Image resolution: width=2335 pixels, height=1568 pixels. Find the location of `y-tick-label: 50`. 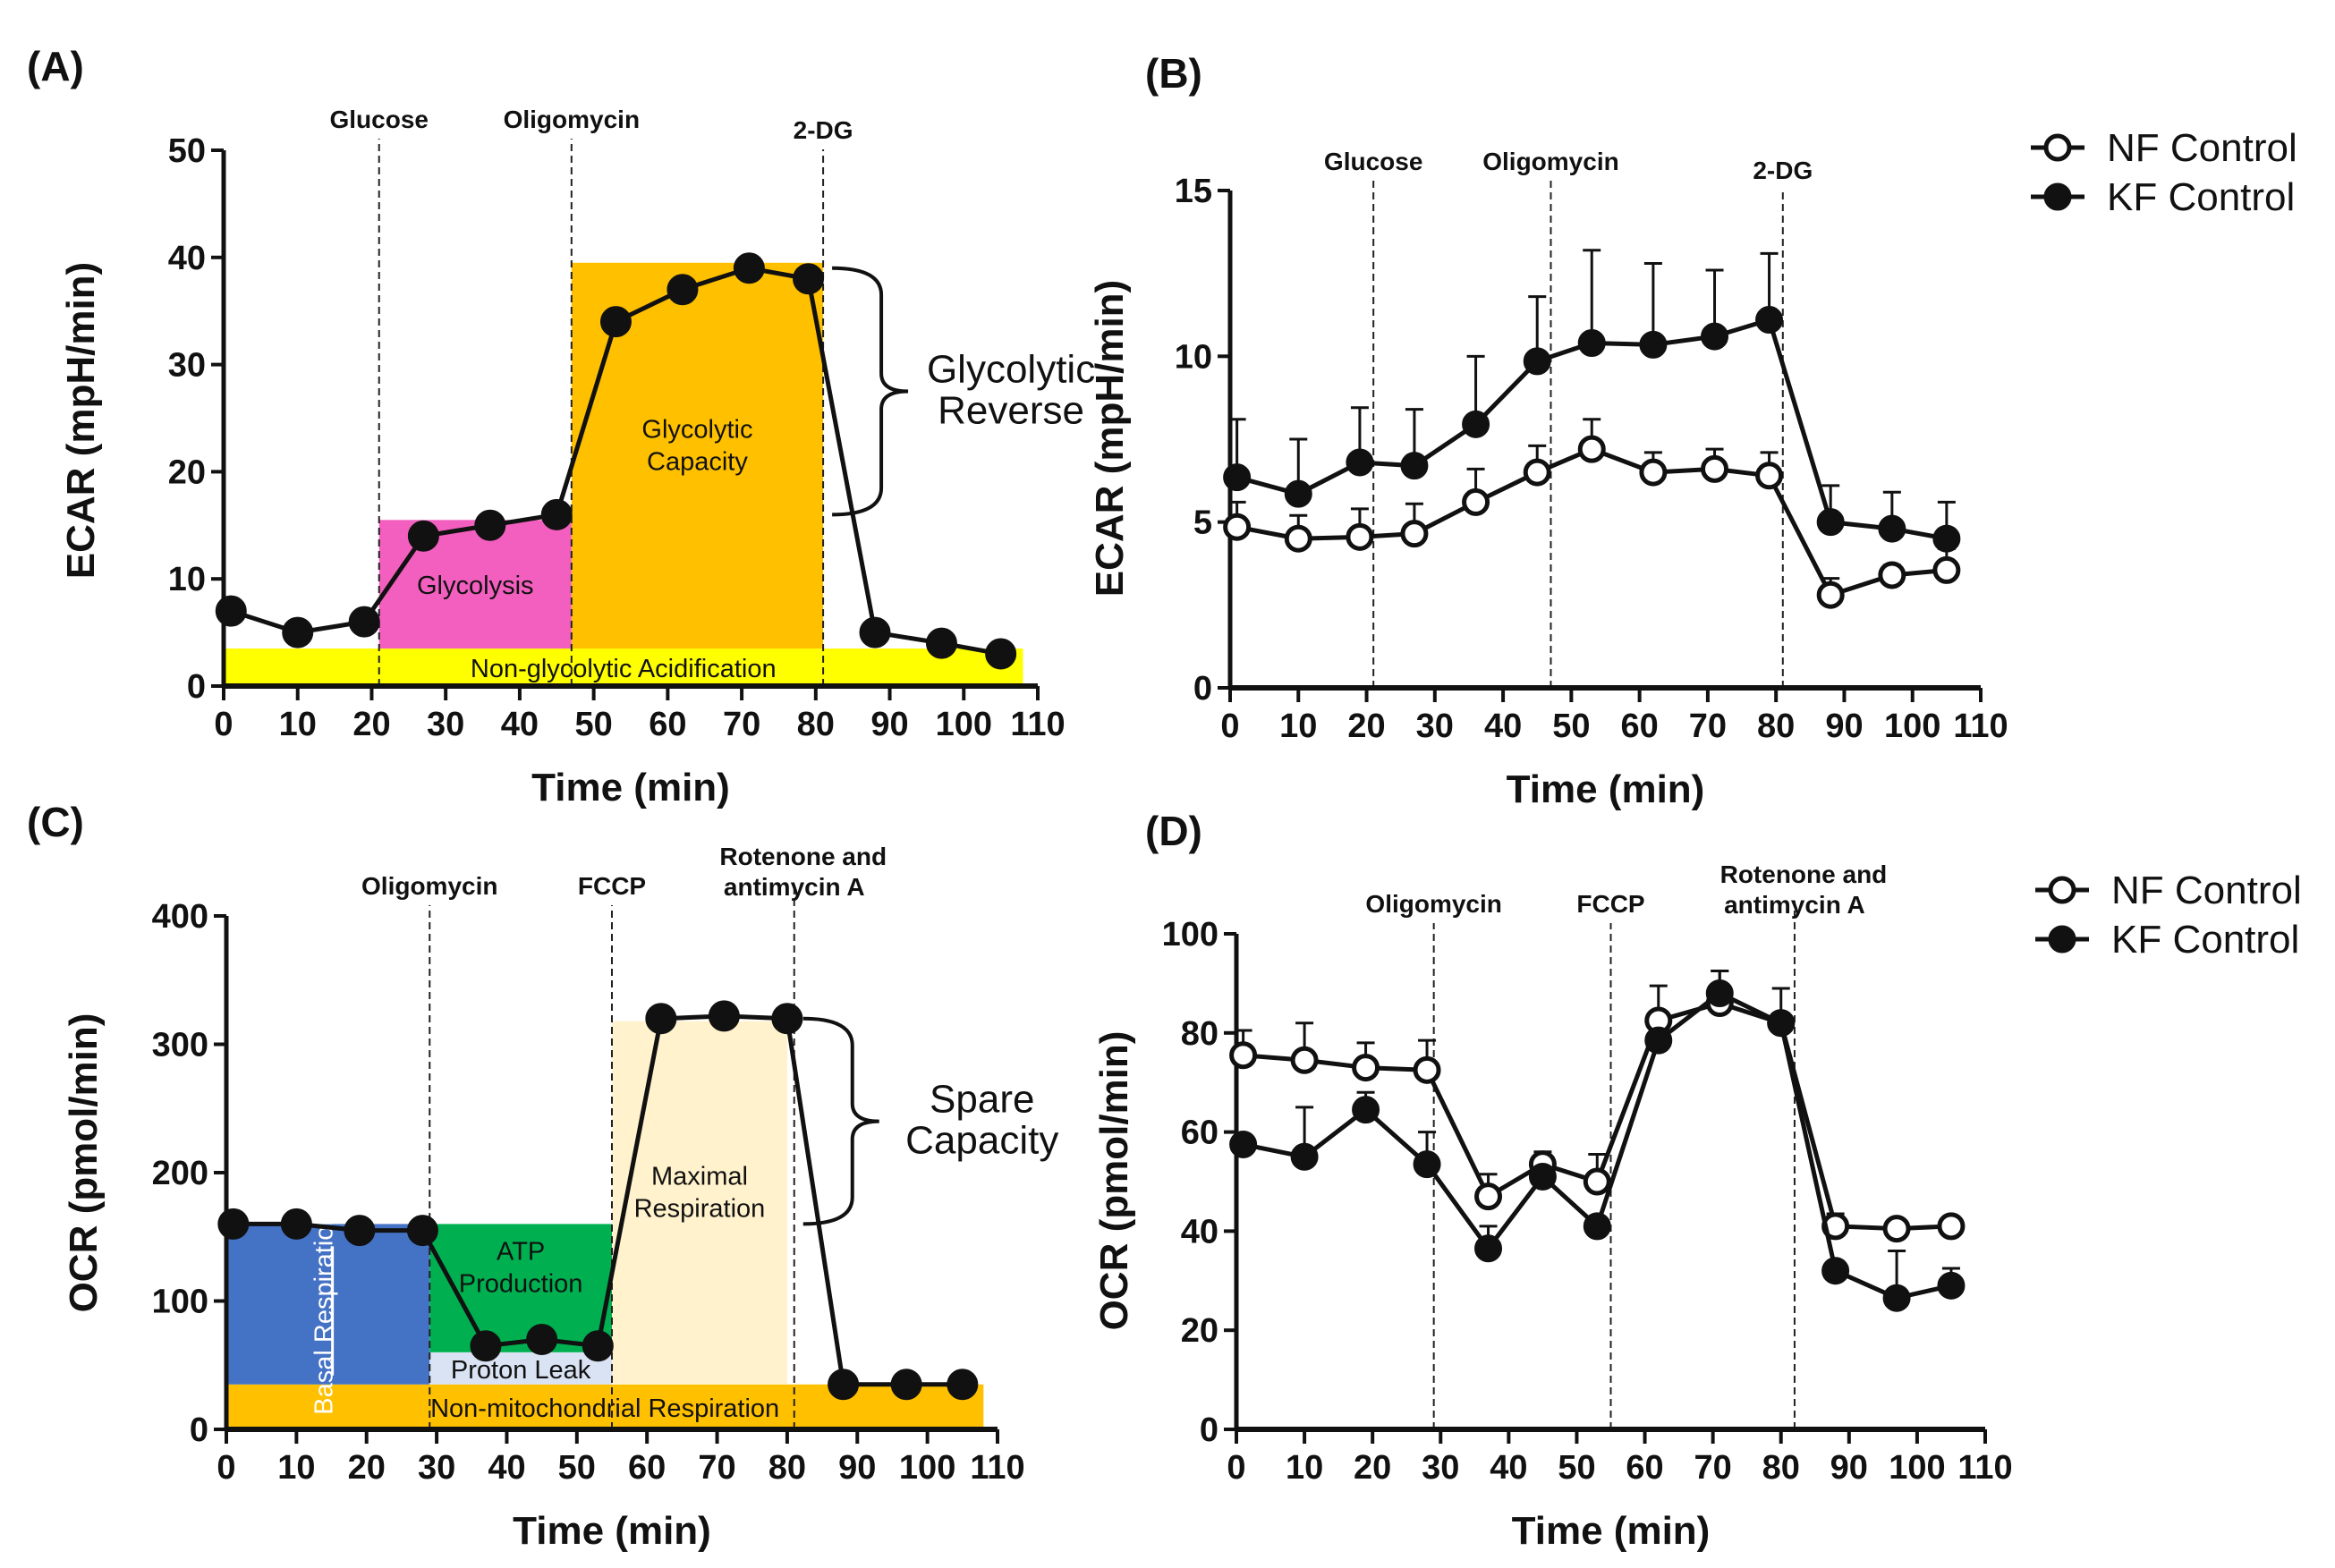

y-tick-label: 50 is located at coordinates (187, 151).